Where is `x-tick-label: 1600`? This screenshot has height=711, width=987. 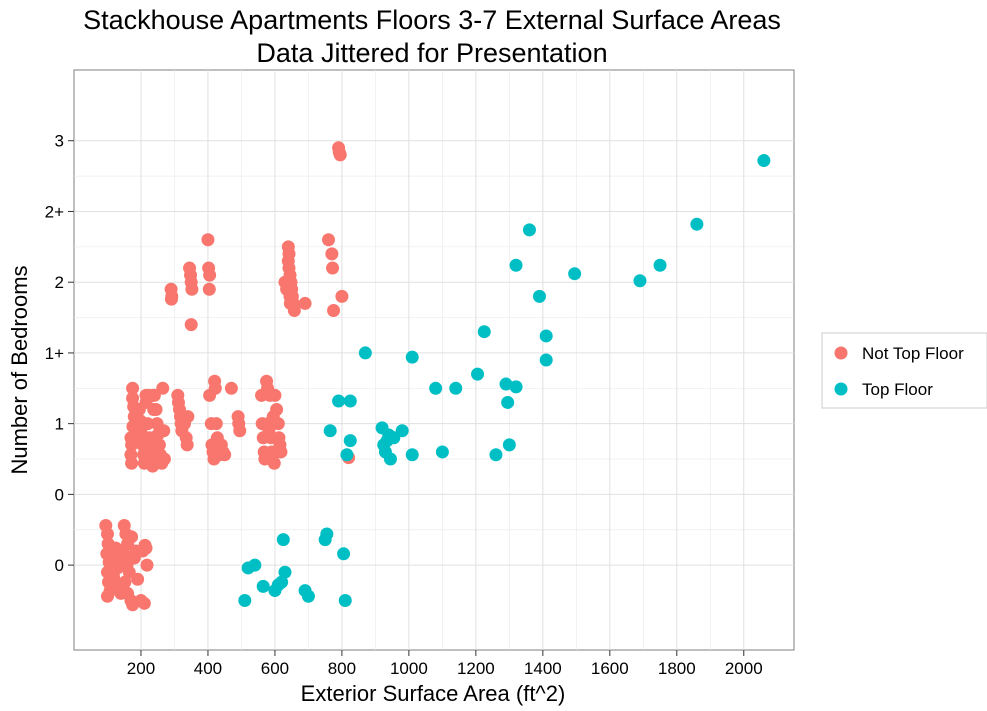 x-tick-label: 1600 is located at coordinates (610, 668).